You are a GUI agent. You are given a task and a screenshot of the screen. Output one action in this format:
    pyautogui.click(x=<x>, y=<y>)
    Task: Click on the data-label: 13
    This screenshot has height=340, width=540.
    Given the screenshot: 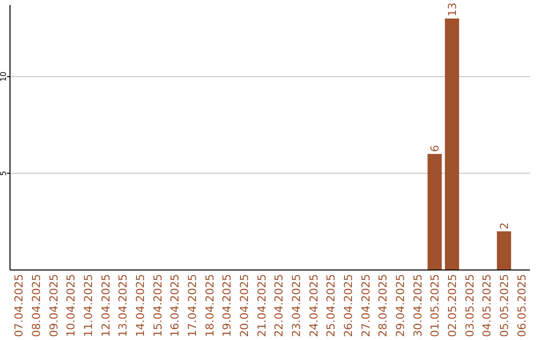 What is the action you would take?
    pyautogui.click(x=452, y=9)
    